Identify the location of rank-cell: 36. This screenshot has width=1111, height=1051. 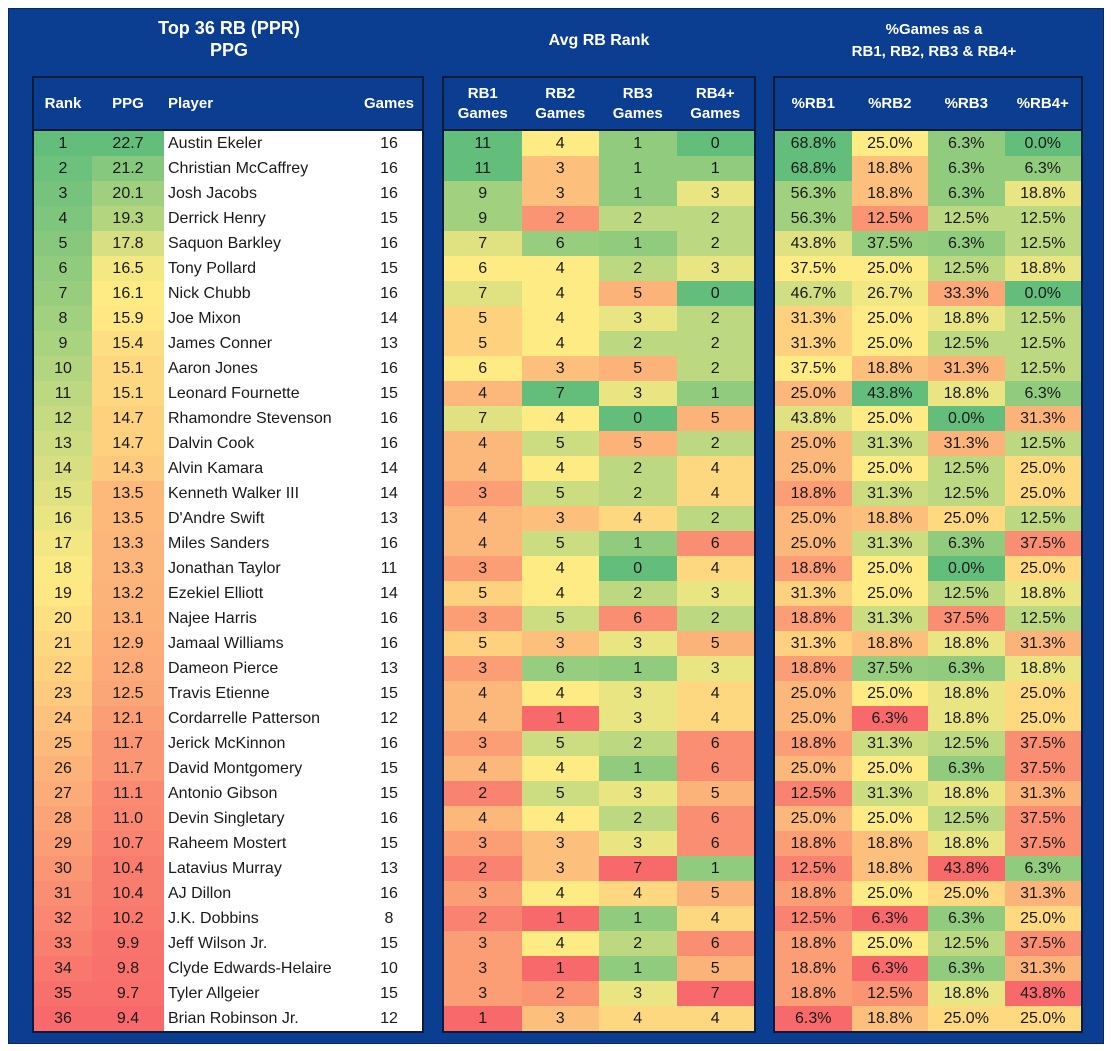
(63, 1018).